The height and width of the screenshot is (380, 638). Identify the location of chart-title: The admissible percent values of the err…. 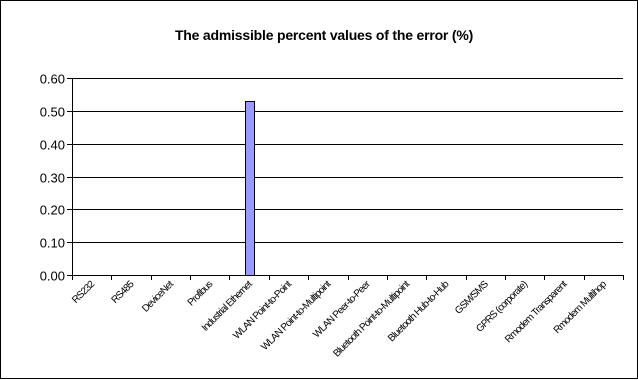
(324, 35).